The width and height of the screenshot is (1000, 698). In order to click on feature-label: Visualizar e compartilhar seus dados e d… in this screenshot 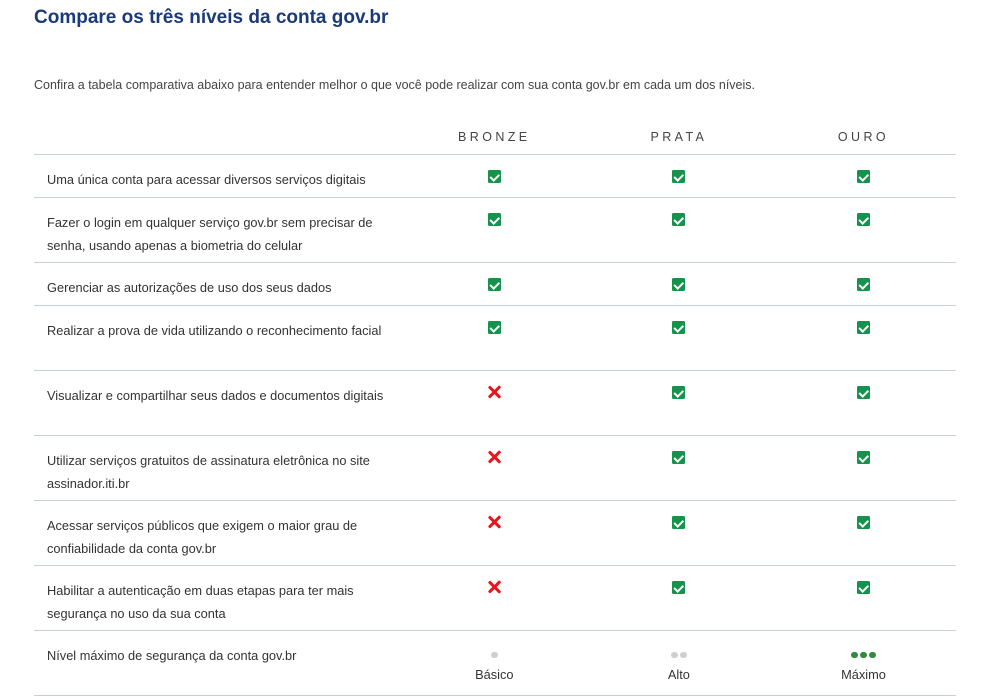, I will do `click(215, 395)`.